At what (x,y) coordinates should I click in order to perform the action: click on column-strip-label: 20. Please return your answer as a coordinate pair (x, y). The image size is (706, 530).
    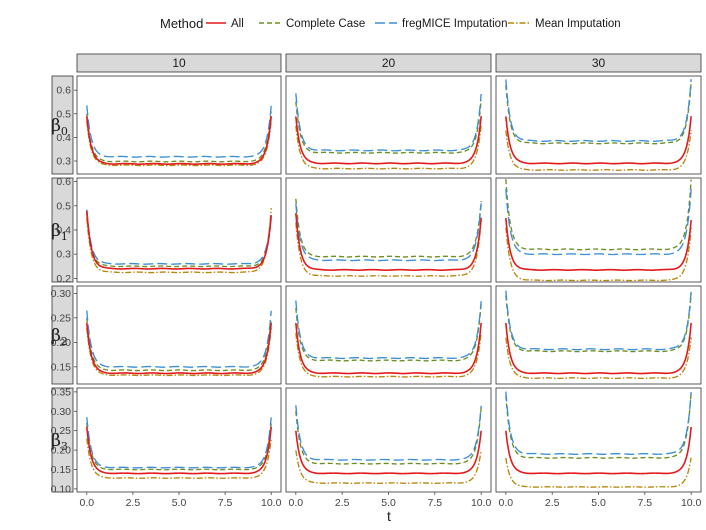
    Looking at the image, I should click on (389, 63).